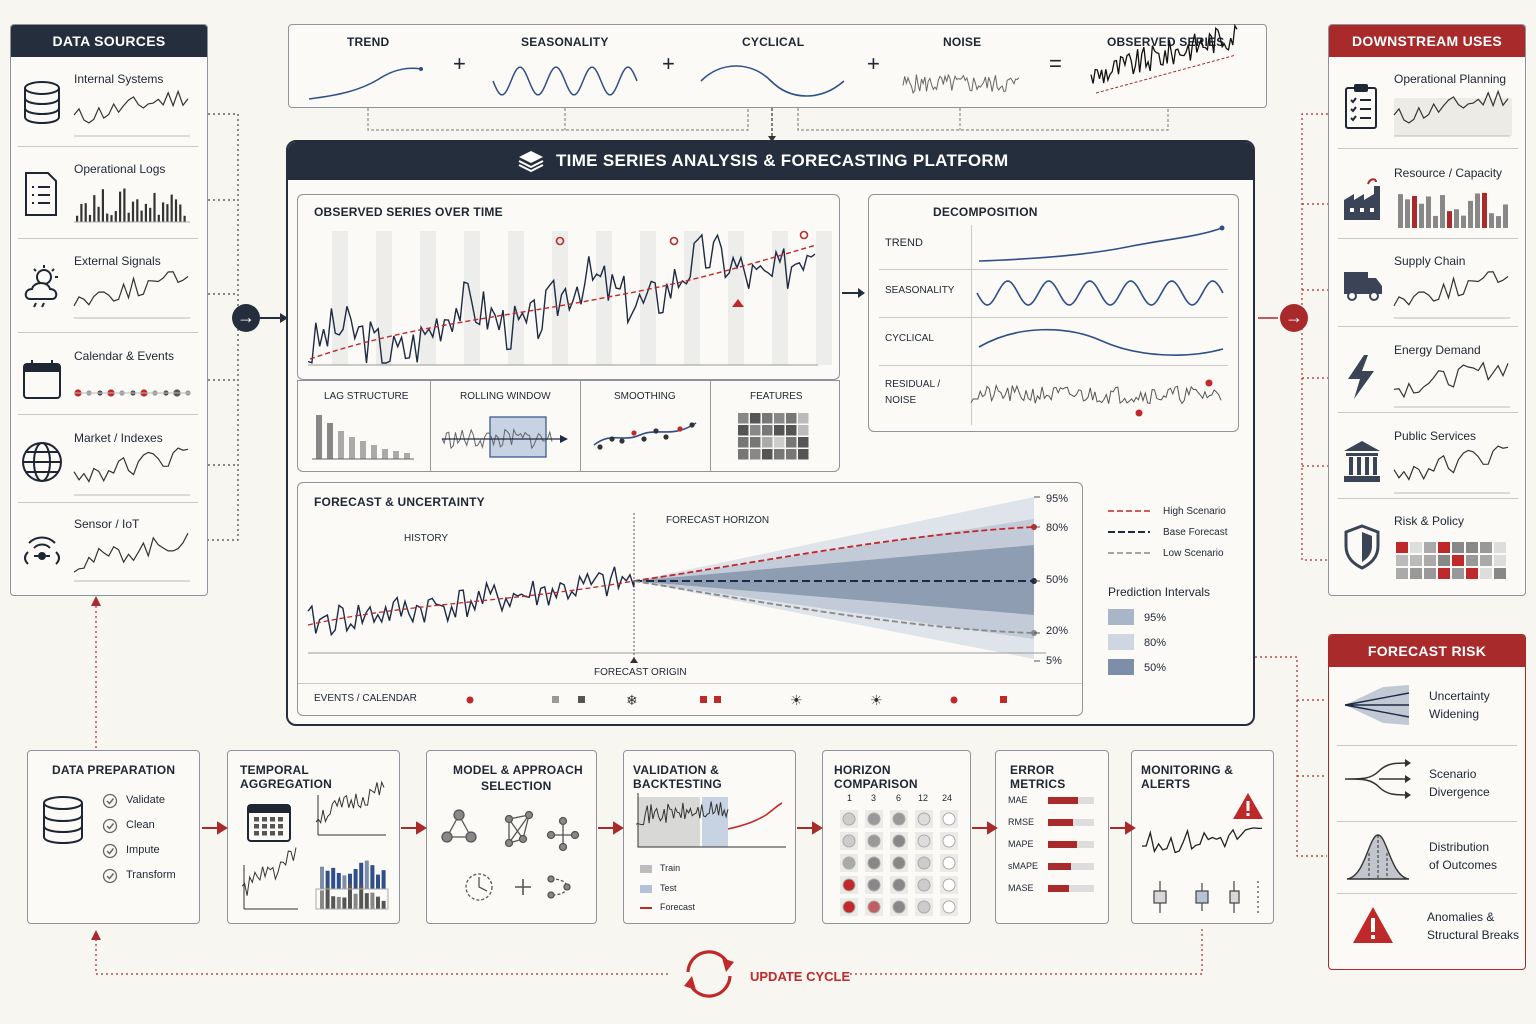 The image size is (1536, 1024). What do you see at coordinates (1057, 528) in the screenshot?
I see `pct-80: 80%` at bounding box center [1057, 528].